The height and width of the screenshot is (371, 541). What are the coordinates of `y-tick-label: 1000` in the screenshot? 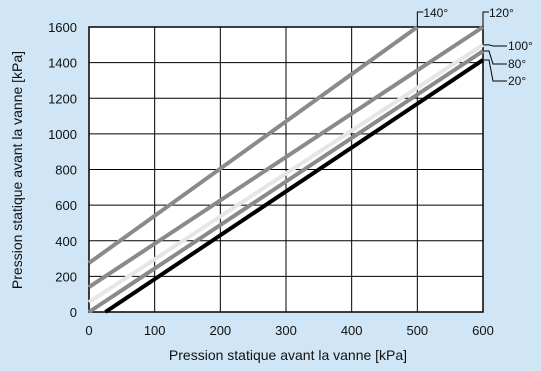 It's located at (62, 134).